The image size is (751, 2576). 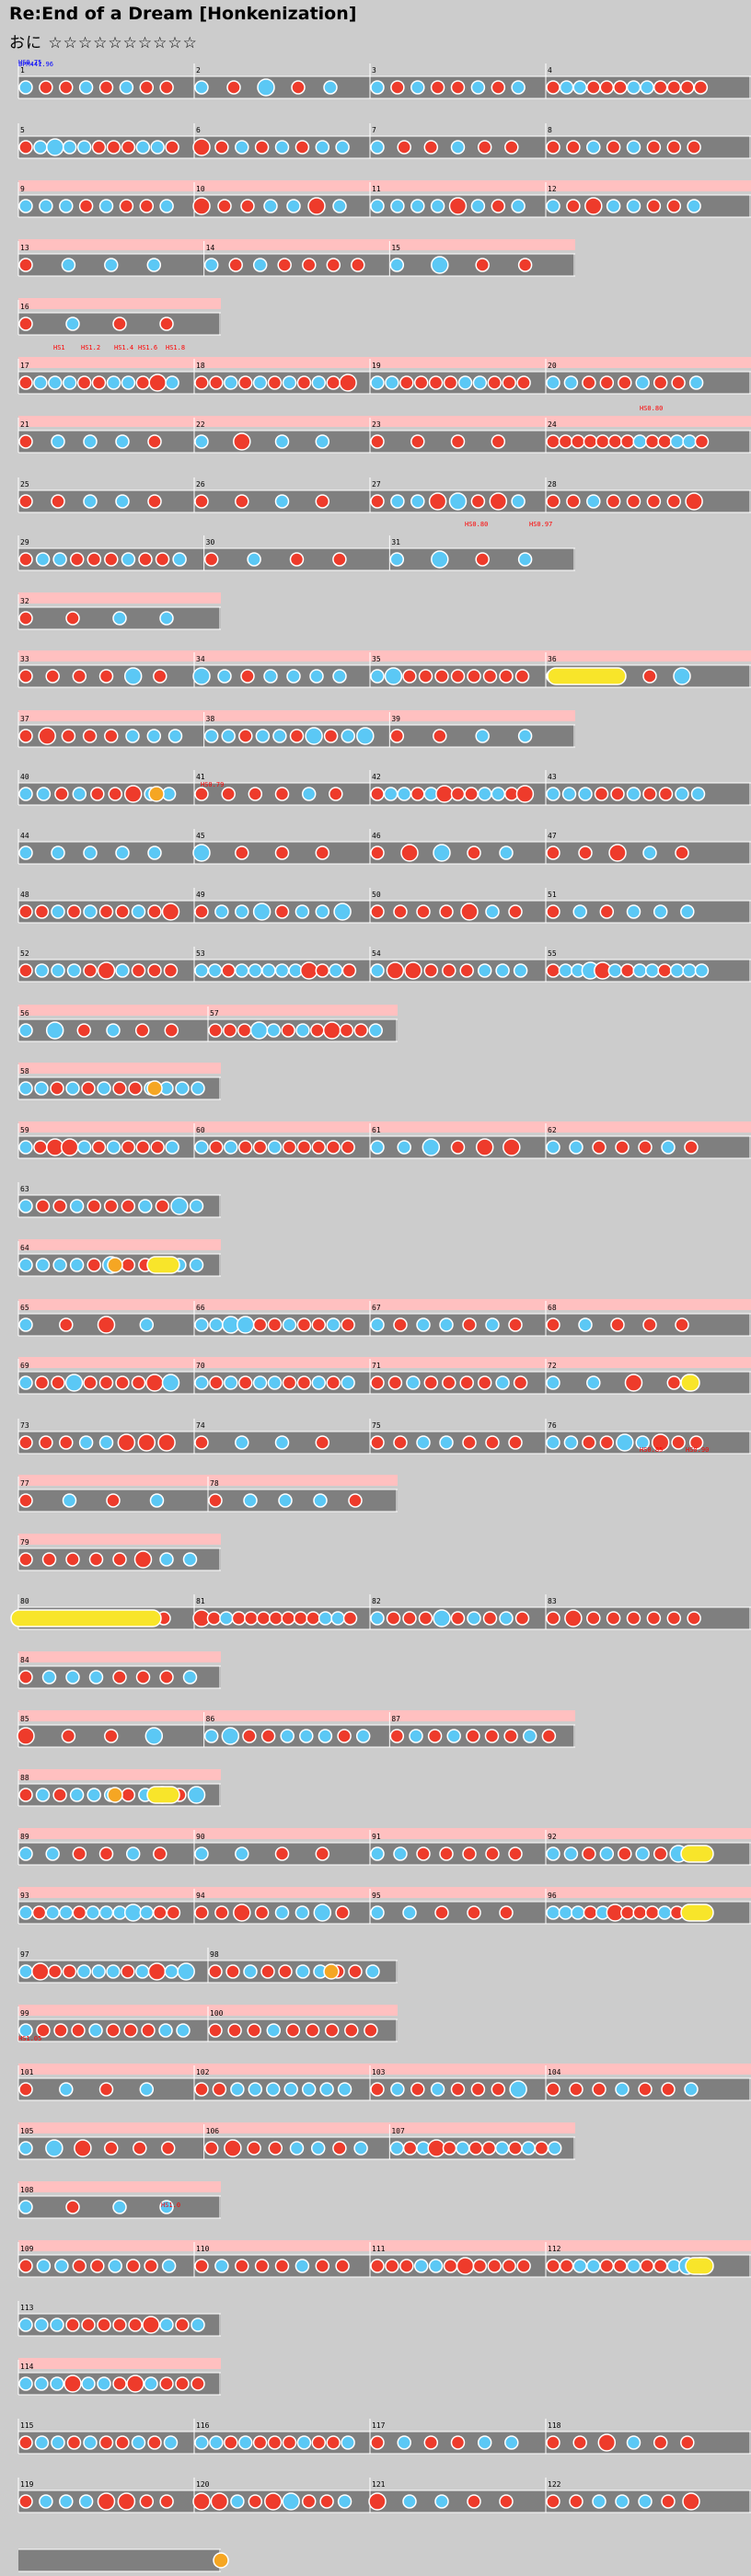 I want to click on measure-number: 11, so click(x=376, y=189).